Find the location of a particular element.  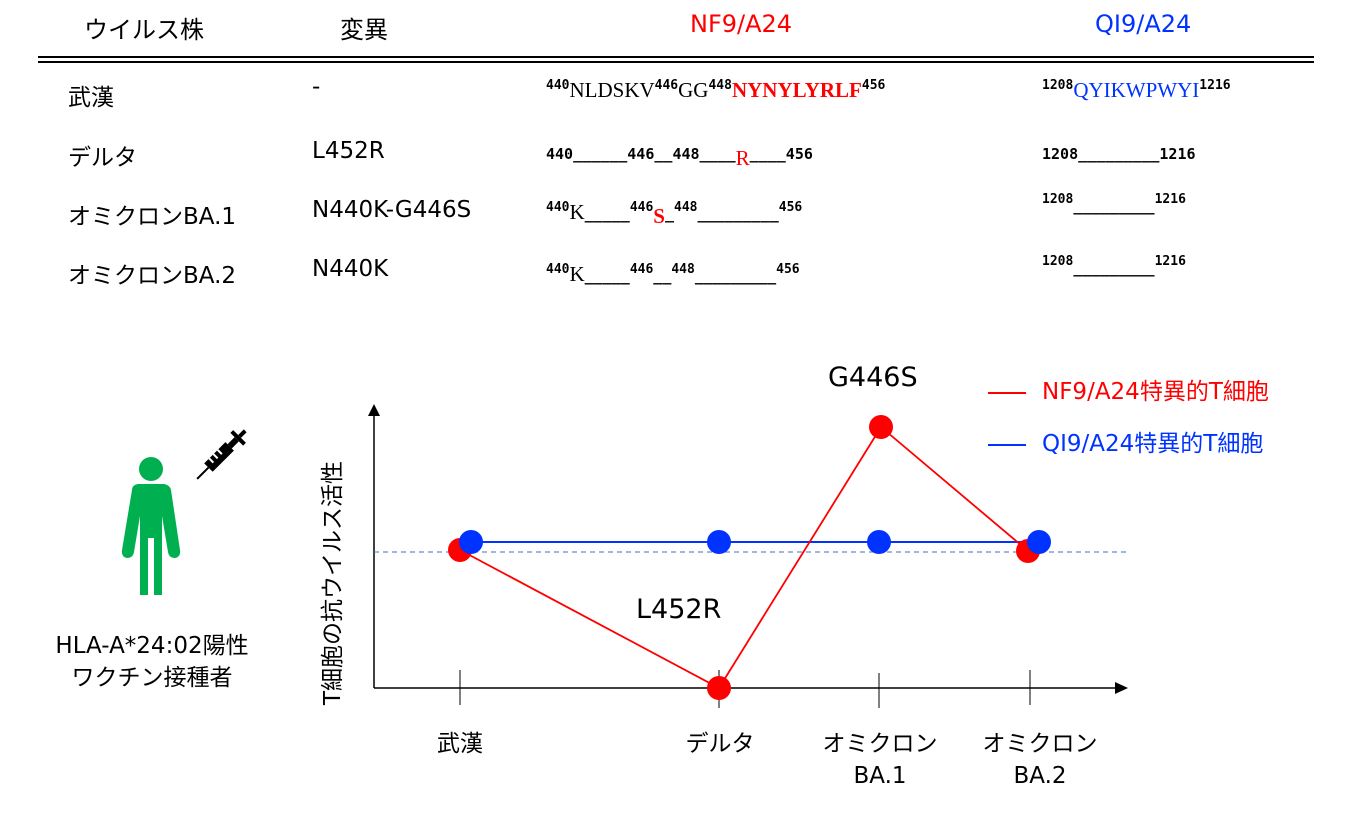

legend-swatch-red is located at coordinates (1007, 392).